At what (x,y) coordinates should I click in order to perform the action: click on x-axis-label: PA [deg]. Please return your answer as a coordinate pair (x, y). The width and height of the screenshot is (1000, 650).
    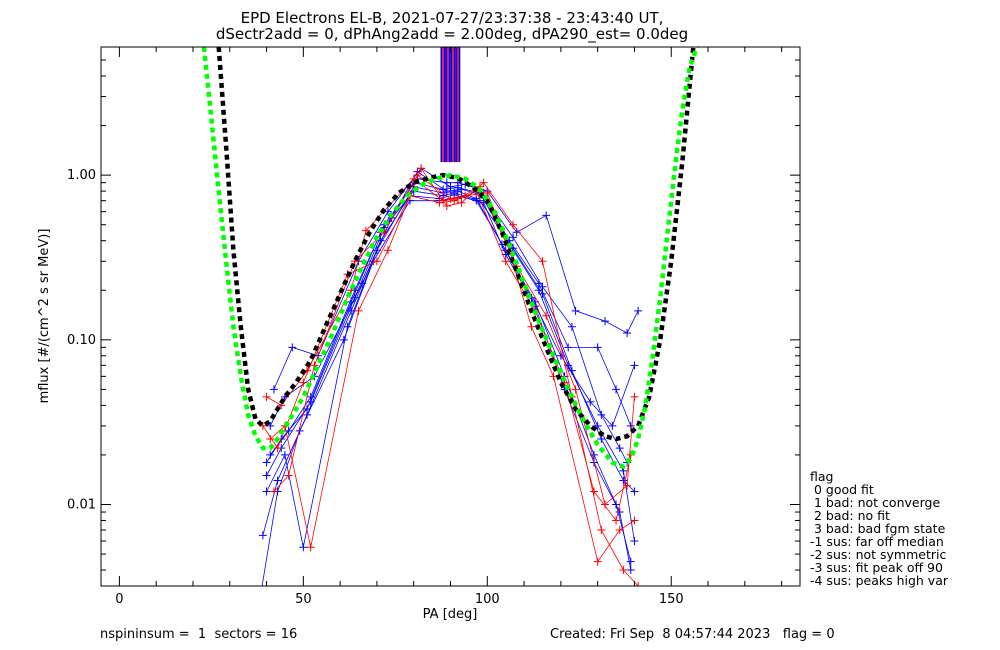
    Looking at the image, I should click on (450, 614).